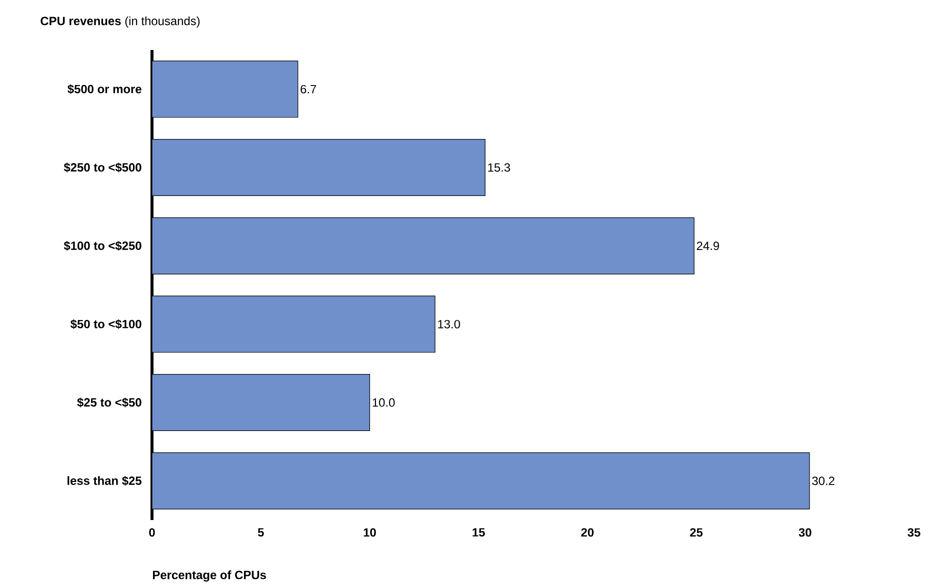 The image size is (933, 586). I want to click on x-tick-label: 5, so click(261, 532).